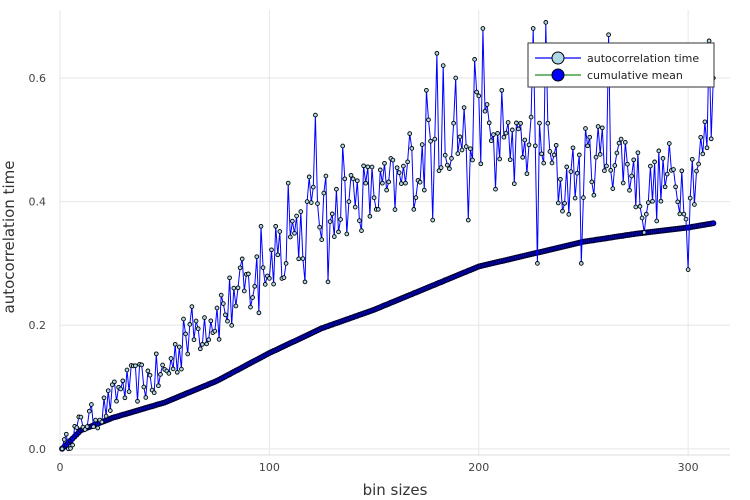 The width and height of the screenshot is (750, 500). Describe the element at coordinates (38, 202) in the screenshot. I see `y-tick-label: 0.4` at that location.